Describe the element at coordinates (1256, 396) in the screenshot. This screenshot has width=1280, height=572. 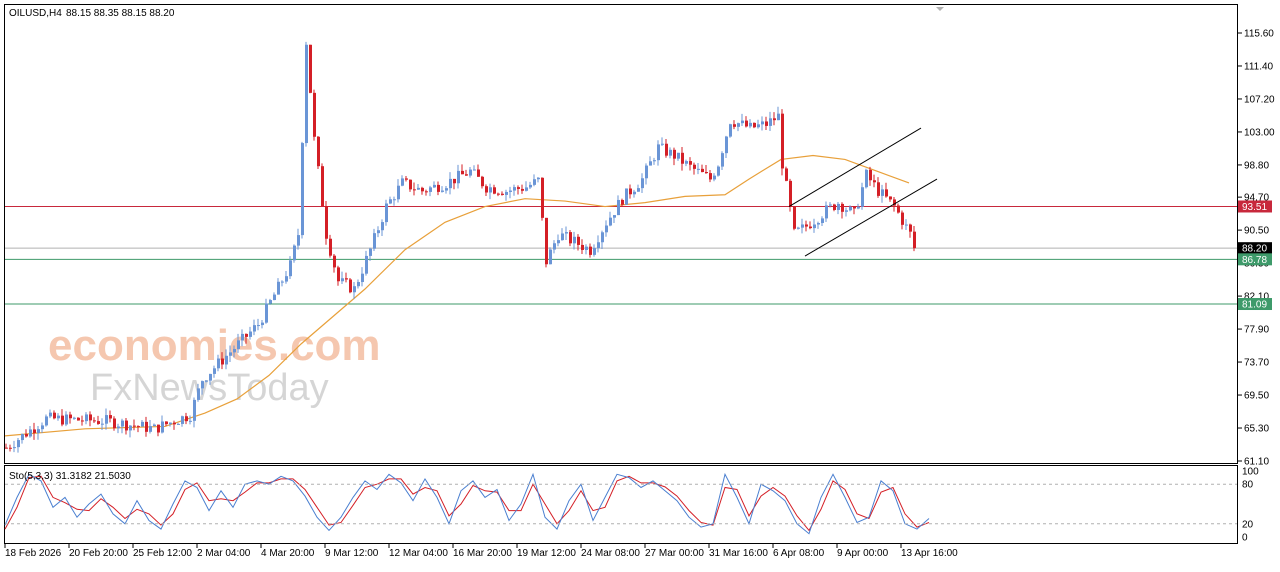
I see `y-tick-label: 69.50` at that location.